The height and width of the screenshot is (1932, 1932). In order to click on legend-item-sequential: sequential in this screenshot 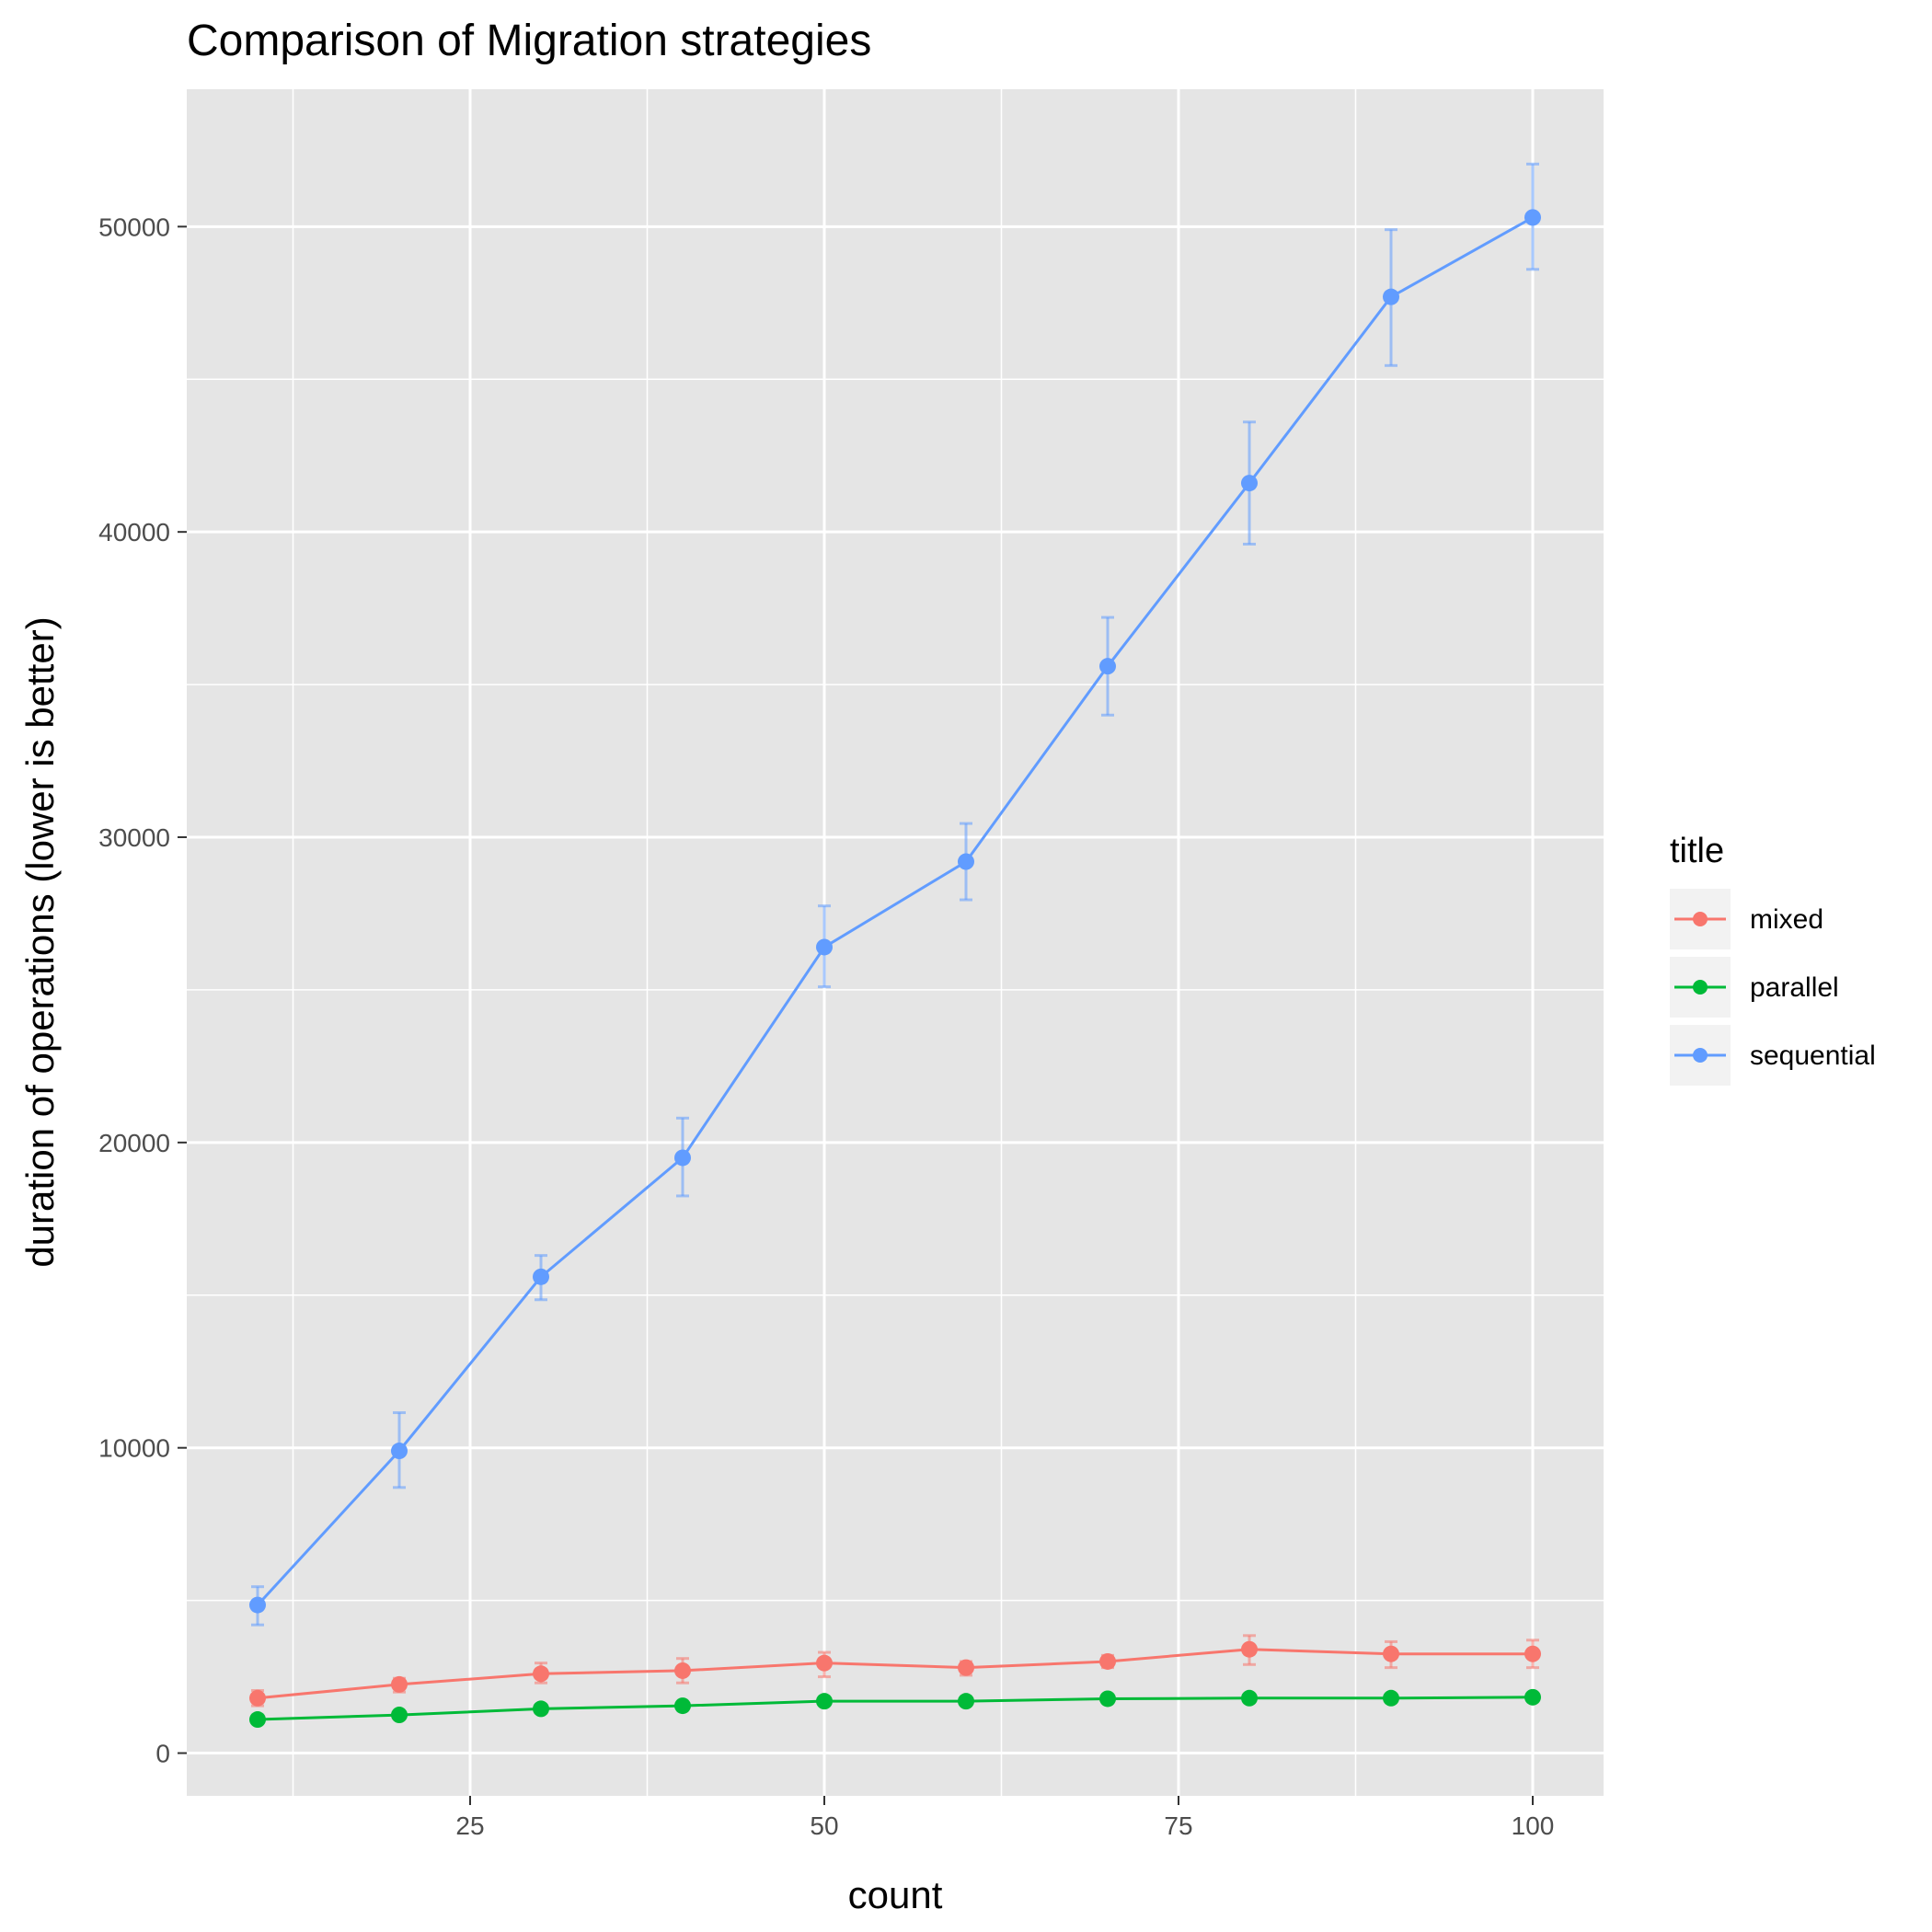, I will do `click(1773, 1055)`.